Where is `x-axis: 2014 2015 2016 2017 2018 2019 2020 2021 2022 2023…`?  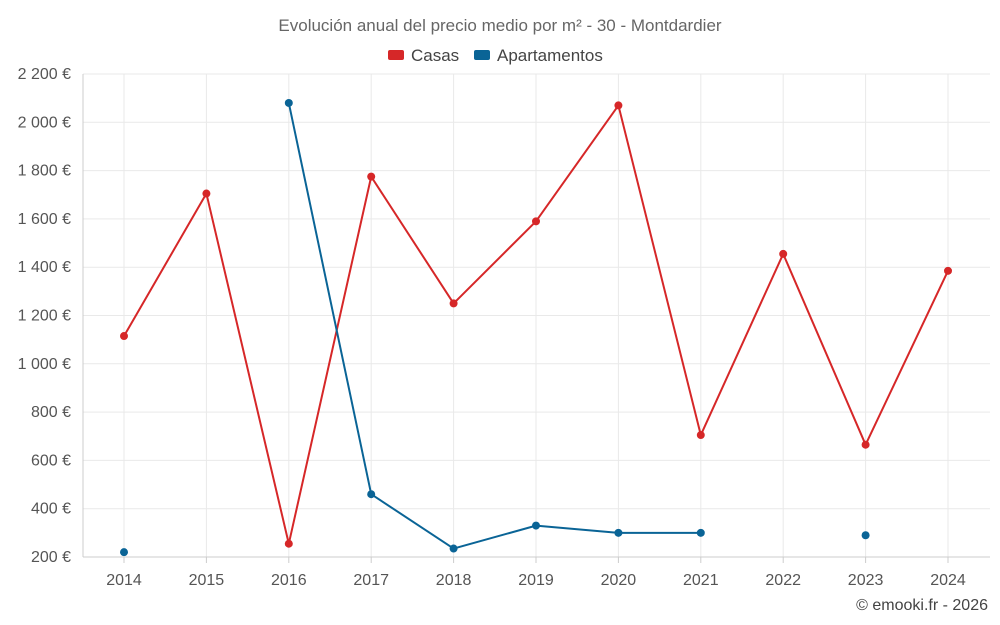 x-axis: 2014 2015 2016 2017 2018 2019 2020 2021 2022 2023… is located at coordinates (536, 572).